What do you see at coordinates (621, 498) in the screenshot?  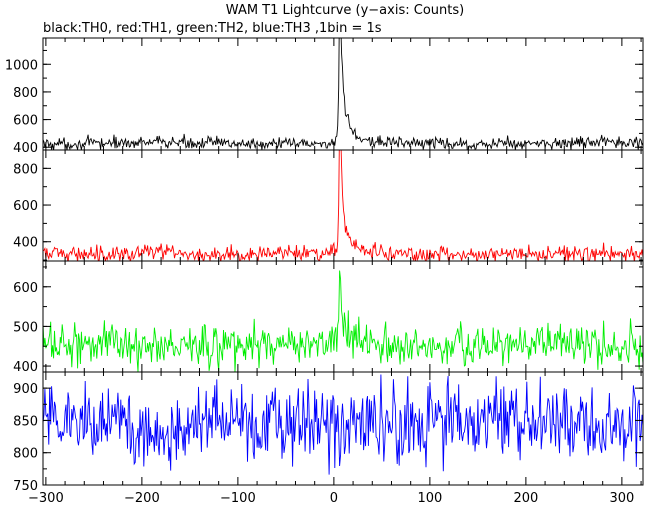 I see `x-tick-label: 300` at bounding box center [621, 498].